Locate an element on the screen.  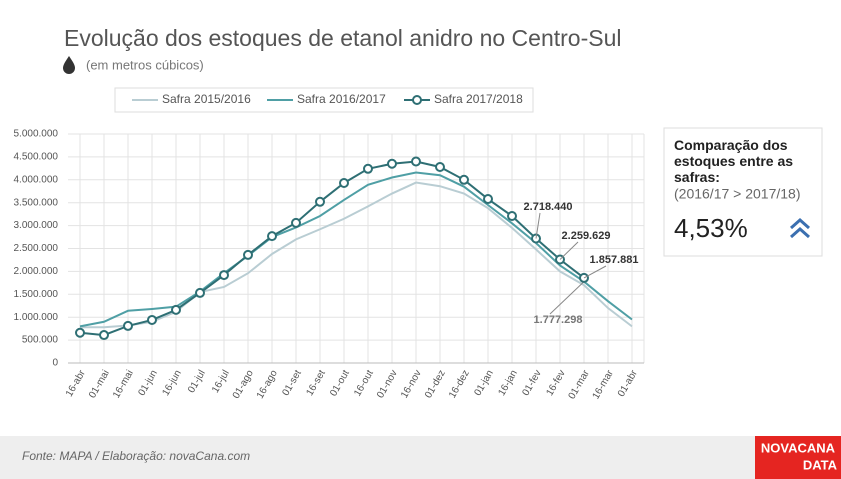
x-tick-label: 16-nov is located at coordinates (411, 384).